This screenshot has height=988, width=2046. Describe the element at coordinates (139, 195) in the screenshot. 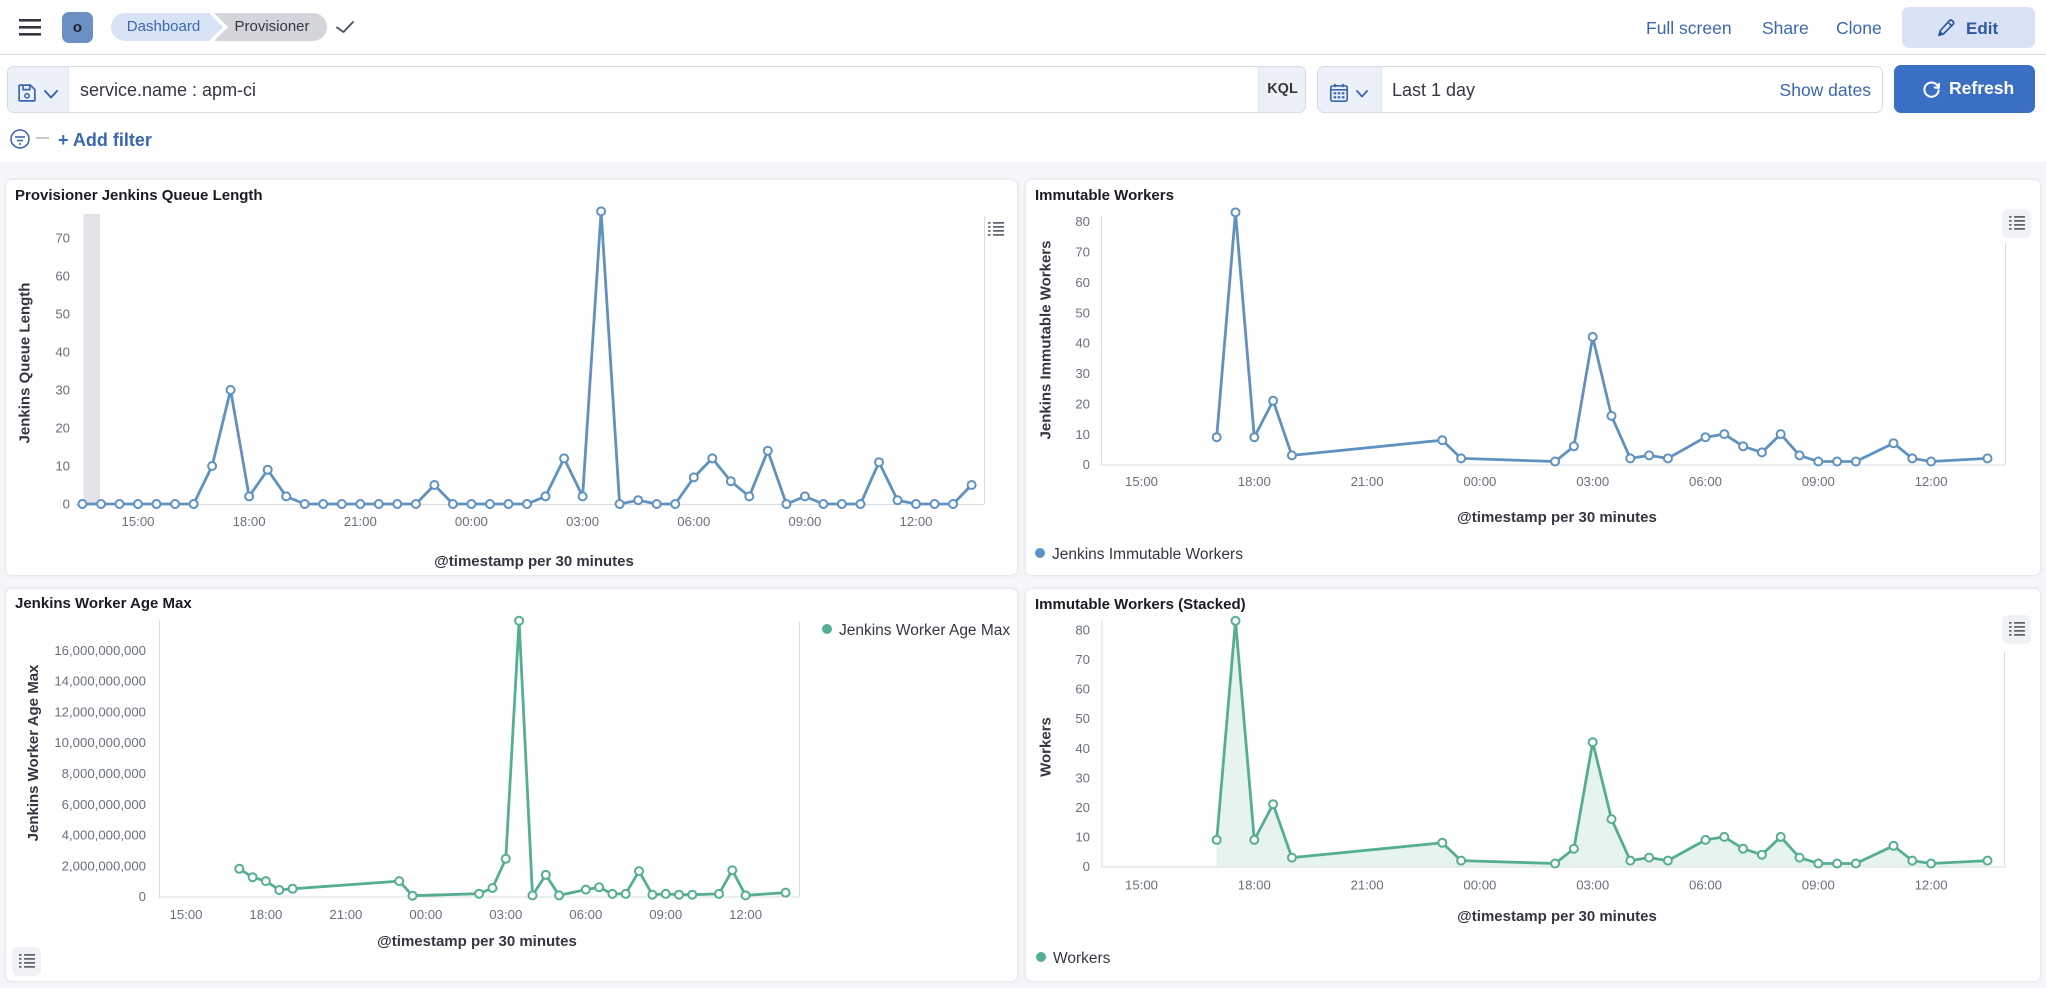

I see `svg-text:Provisioner Jenkins Queue Leng: Provisioner Jenkins Queue Length` at that location.